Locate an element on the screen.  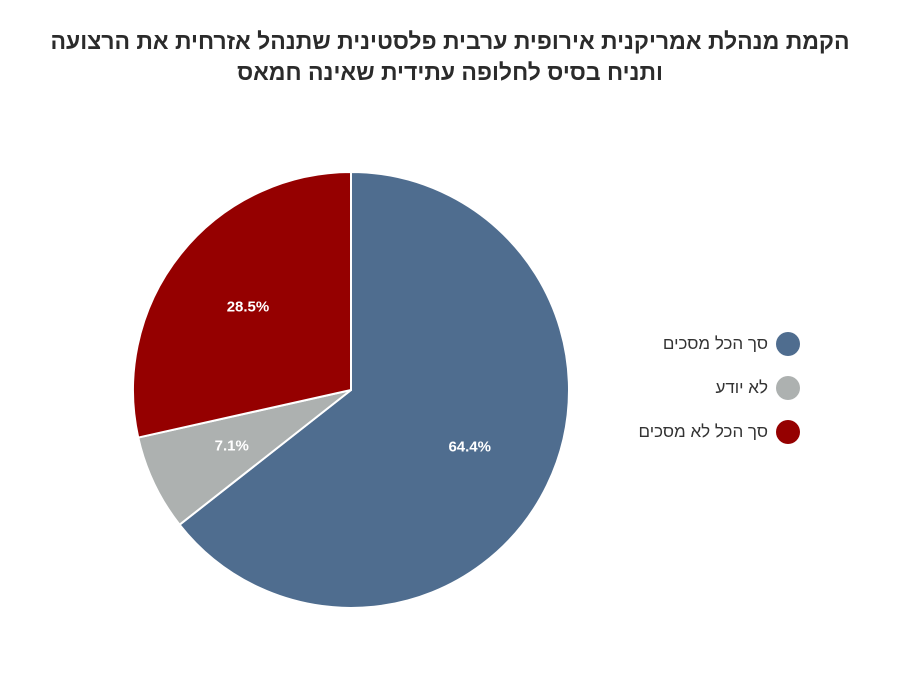
pie-slice-label-disagree: 28.5% is located at coordinates (248, 306).